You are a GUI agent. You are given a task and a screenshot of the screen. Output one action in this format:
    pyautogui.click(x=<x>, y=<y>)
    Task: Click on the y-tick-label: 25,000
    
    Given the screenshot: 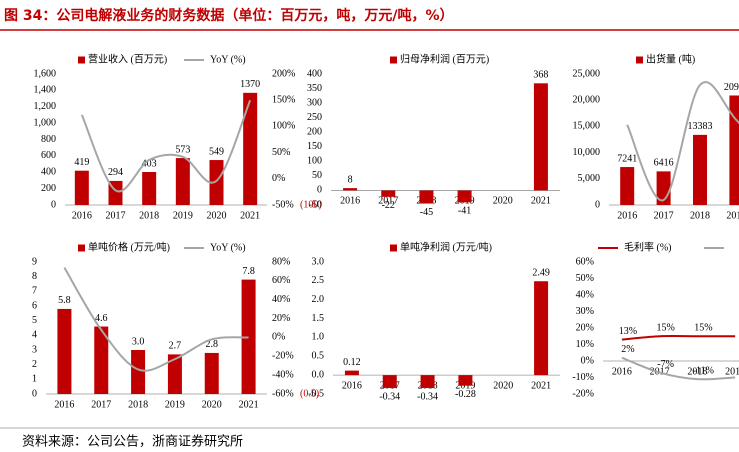 What is the action you would take?
    pyautogui.click(x=587, y=73)
    